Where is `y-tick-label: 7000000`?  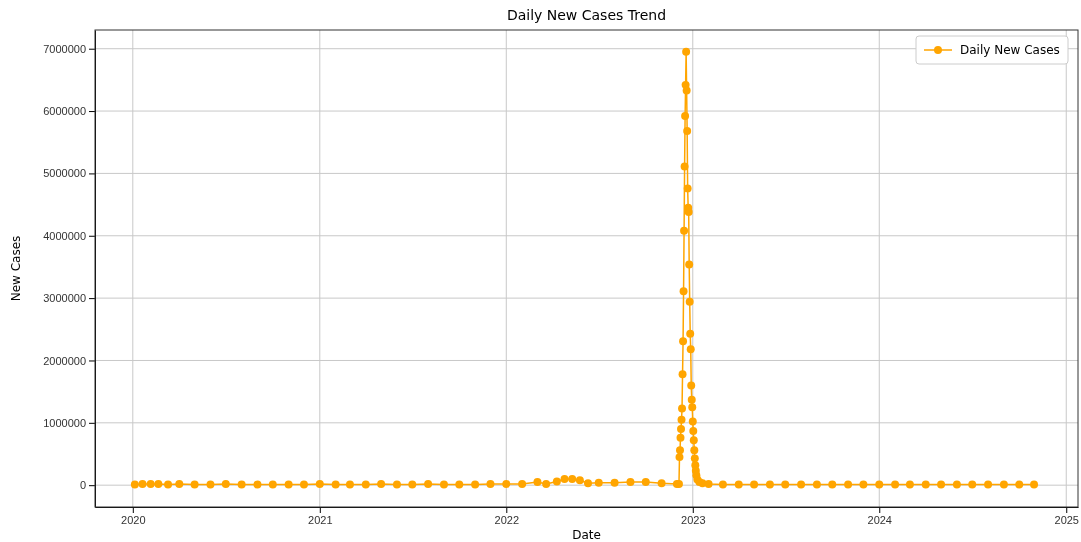
y-tick-label: 7000000 is located at coordinates (64, 48).